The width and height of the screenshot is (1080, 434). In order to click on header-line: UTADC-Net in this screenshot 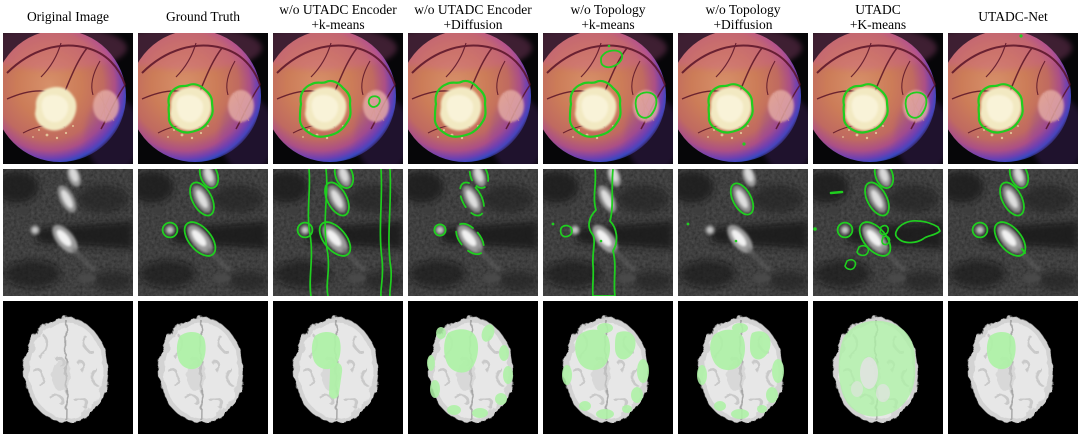, I will do `click(1013, 16)`.